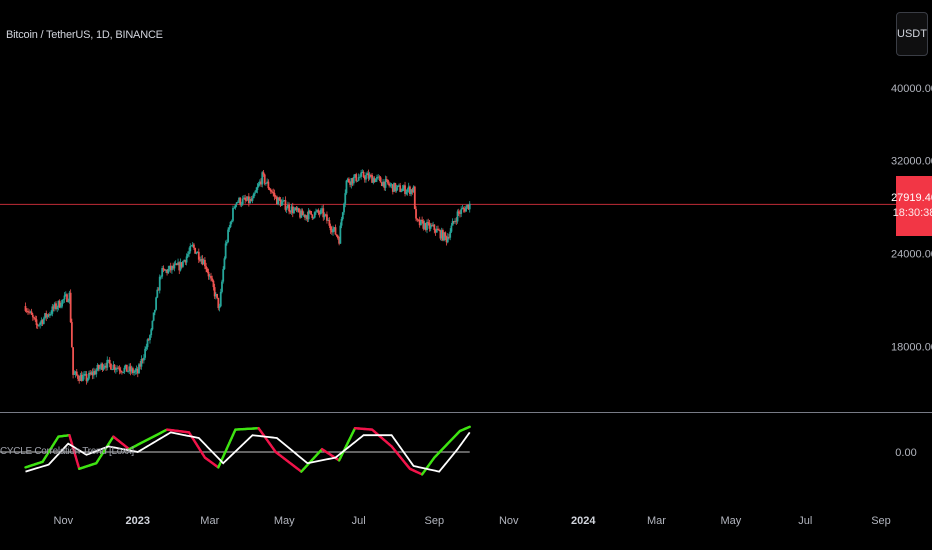  Describe the element at coordinates (656, 521) in the screenshot. I see `time-axis-label: Mar` at that location.